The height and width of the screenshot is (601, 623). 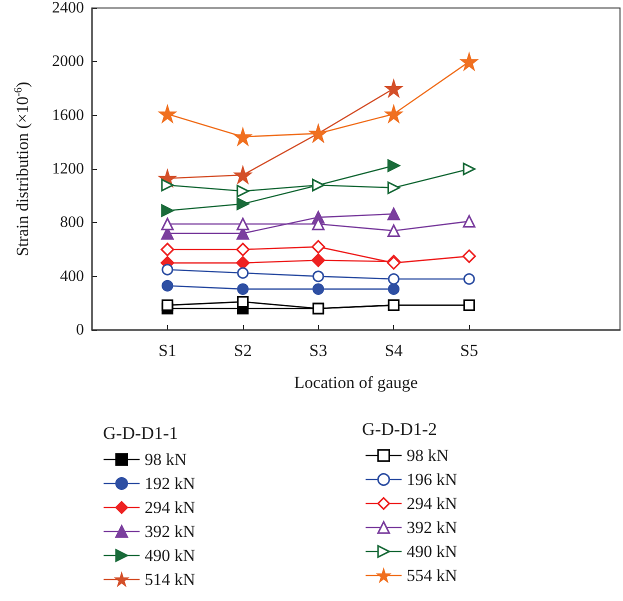 What do you see at coordinates (68, 61) in the screenshot?
I see `y-tick-label: 2000` at bounding box center [68, 61].